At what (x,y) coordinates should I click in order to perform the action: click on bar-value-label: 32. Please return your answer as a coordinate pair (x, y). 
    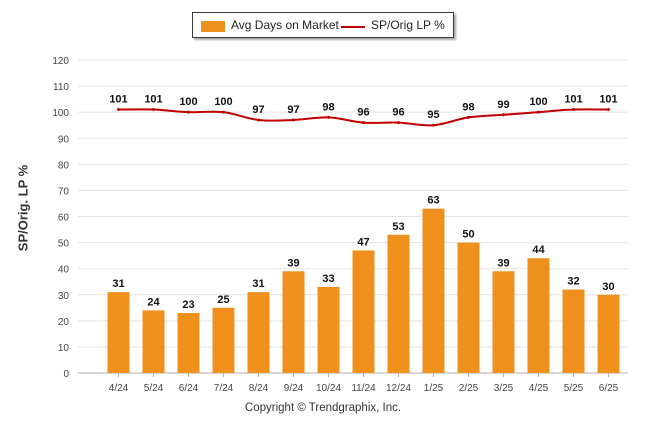
    Looking at the image, I should click on (573, 282).